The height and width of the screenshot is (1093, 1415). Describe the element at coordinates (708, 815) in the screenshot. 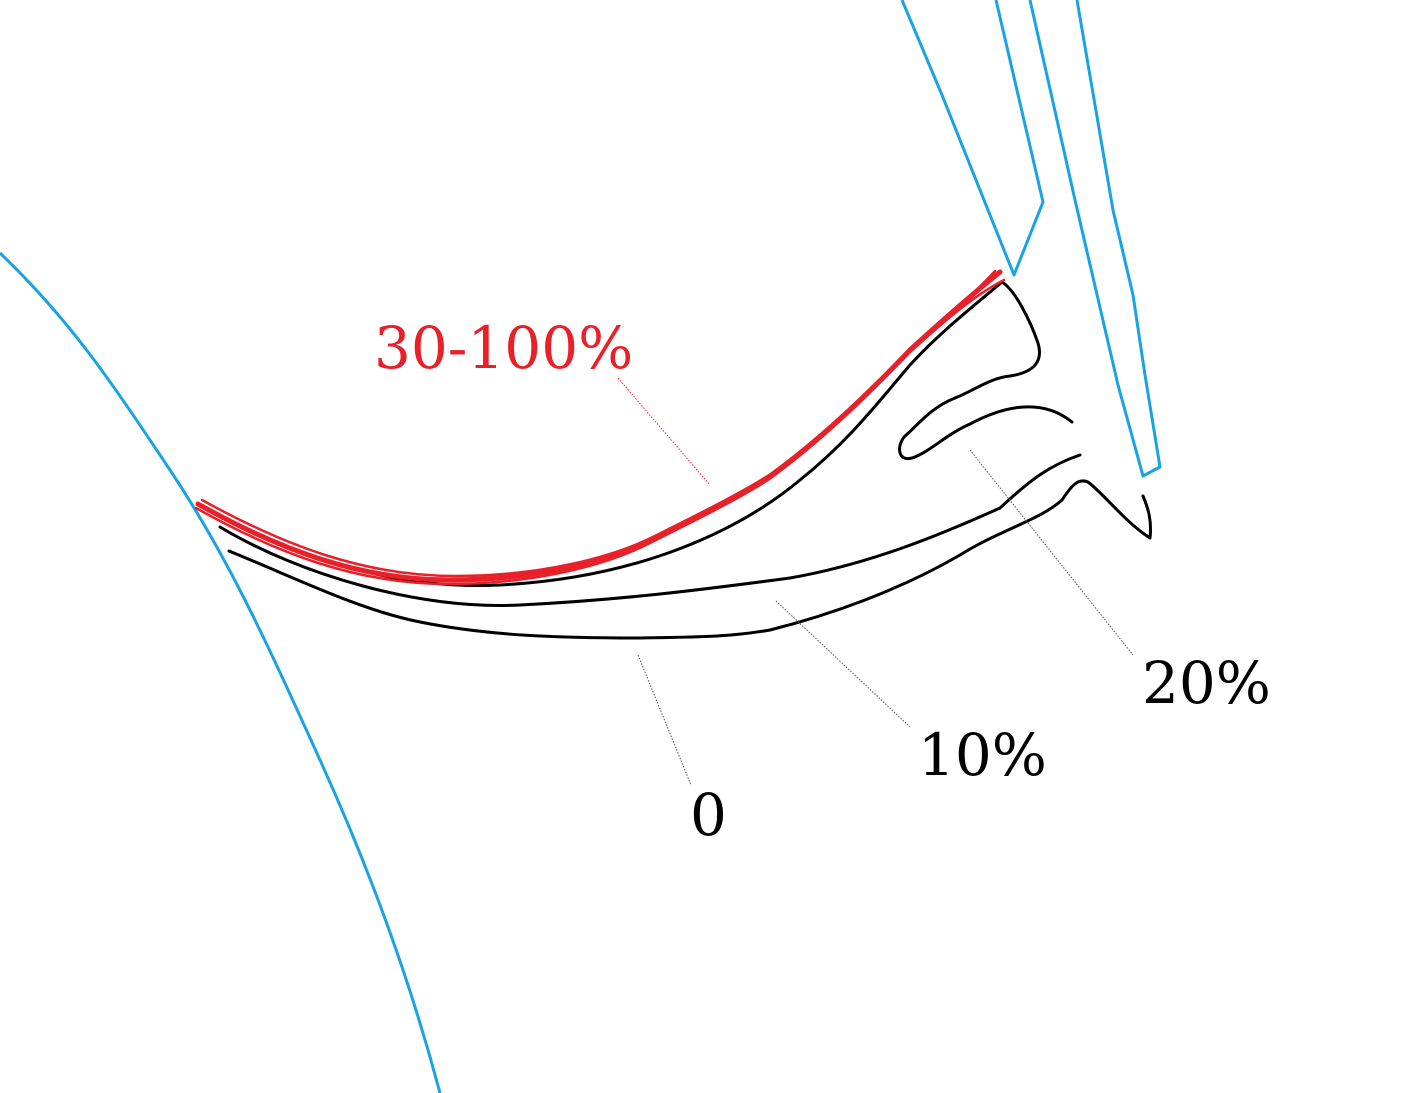

I see `label-zero: 0` at that location.